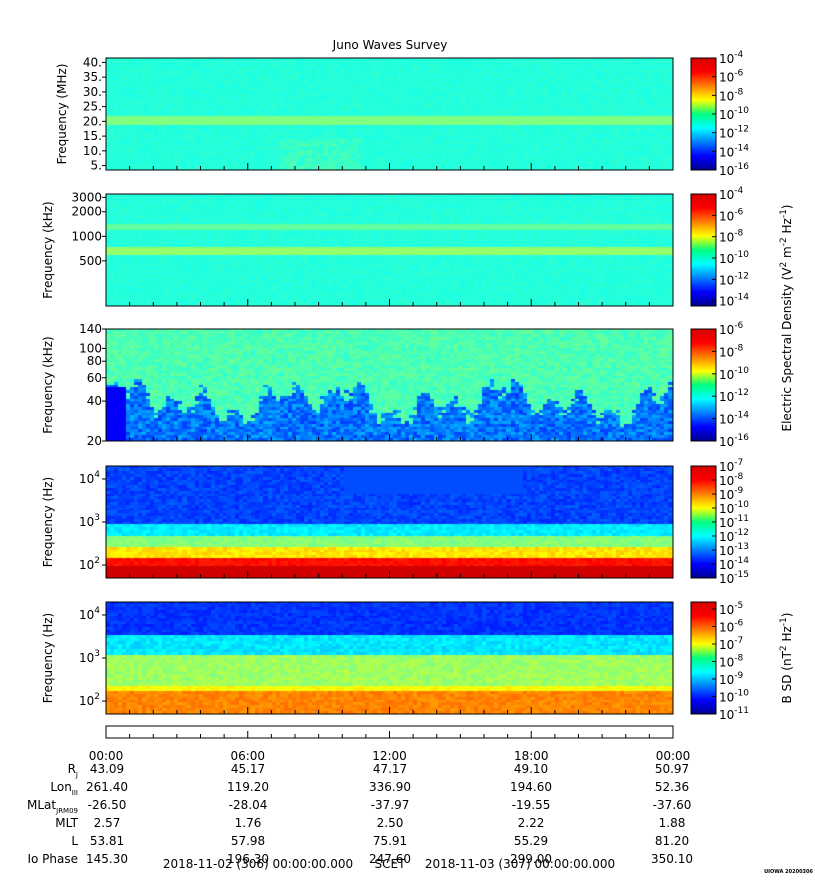 This screenshot has width=815, height=880. I want to click on y-axis-label: Frequency (kHz), so click(48, 384).